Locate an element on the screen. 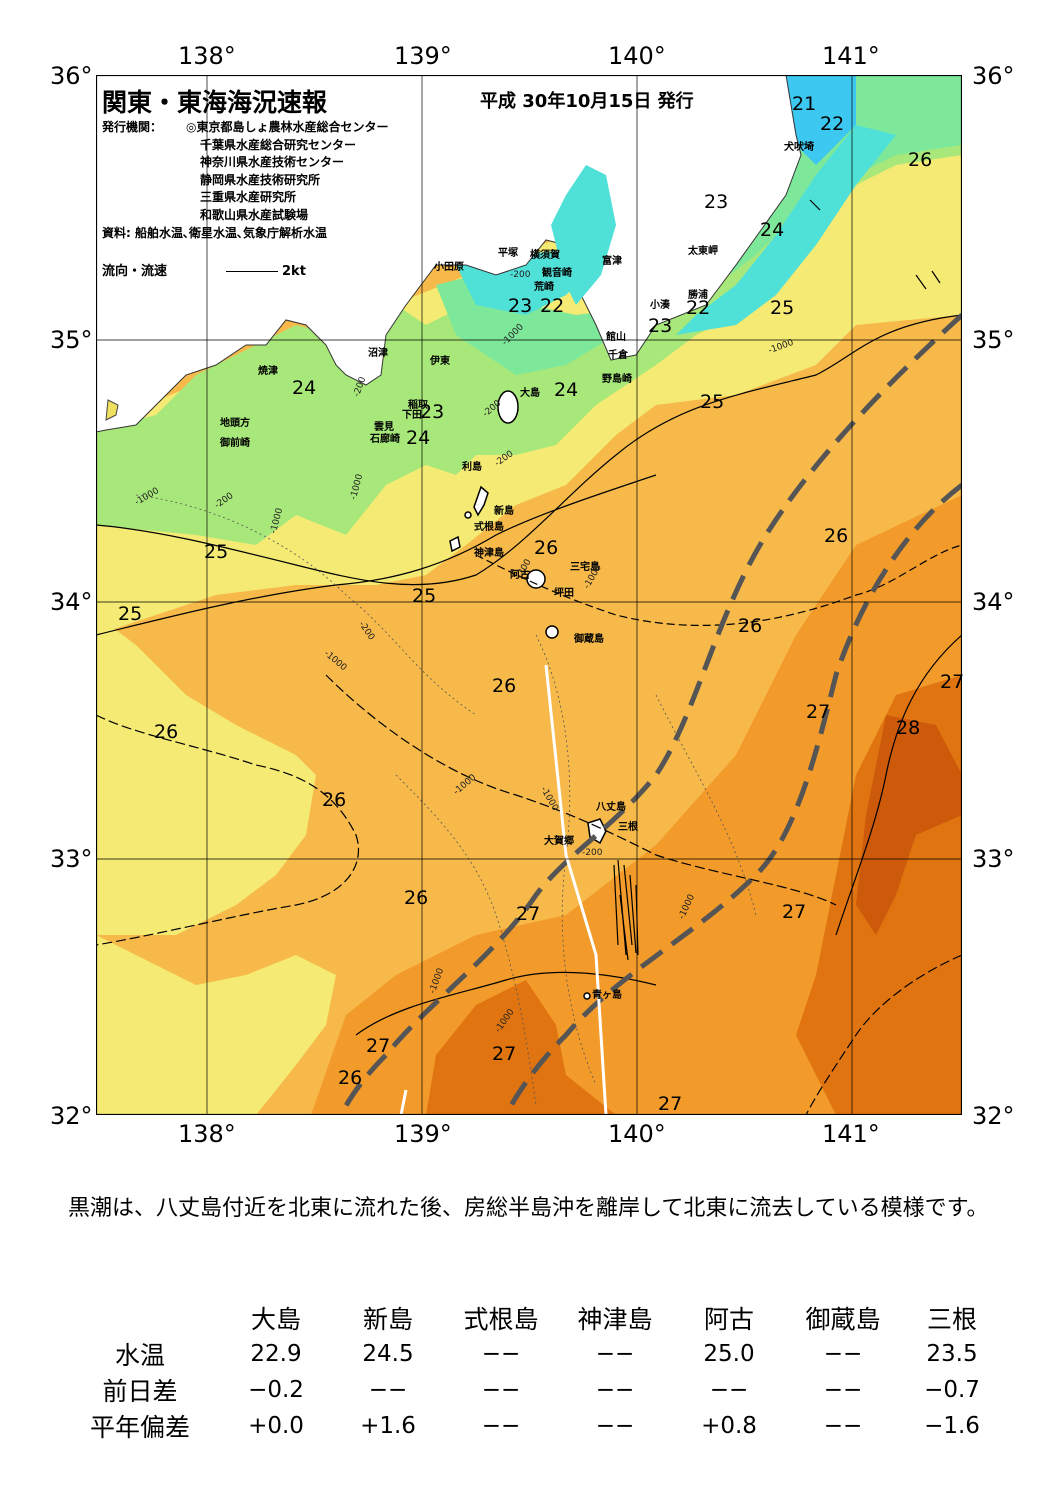 The height and width of the screenshot is (1503, 1064). agency-item: ◎東京都島しょ農林水産総合センター is located at coordinates (287, 127).